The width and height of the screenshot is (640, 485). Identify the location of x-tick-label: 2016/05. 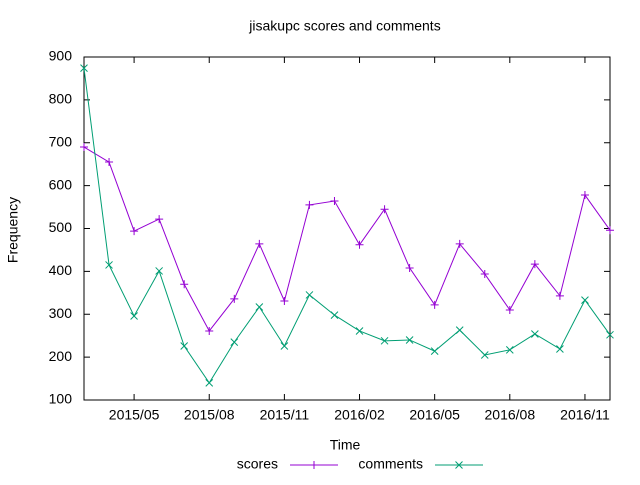
(434, 415).